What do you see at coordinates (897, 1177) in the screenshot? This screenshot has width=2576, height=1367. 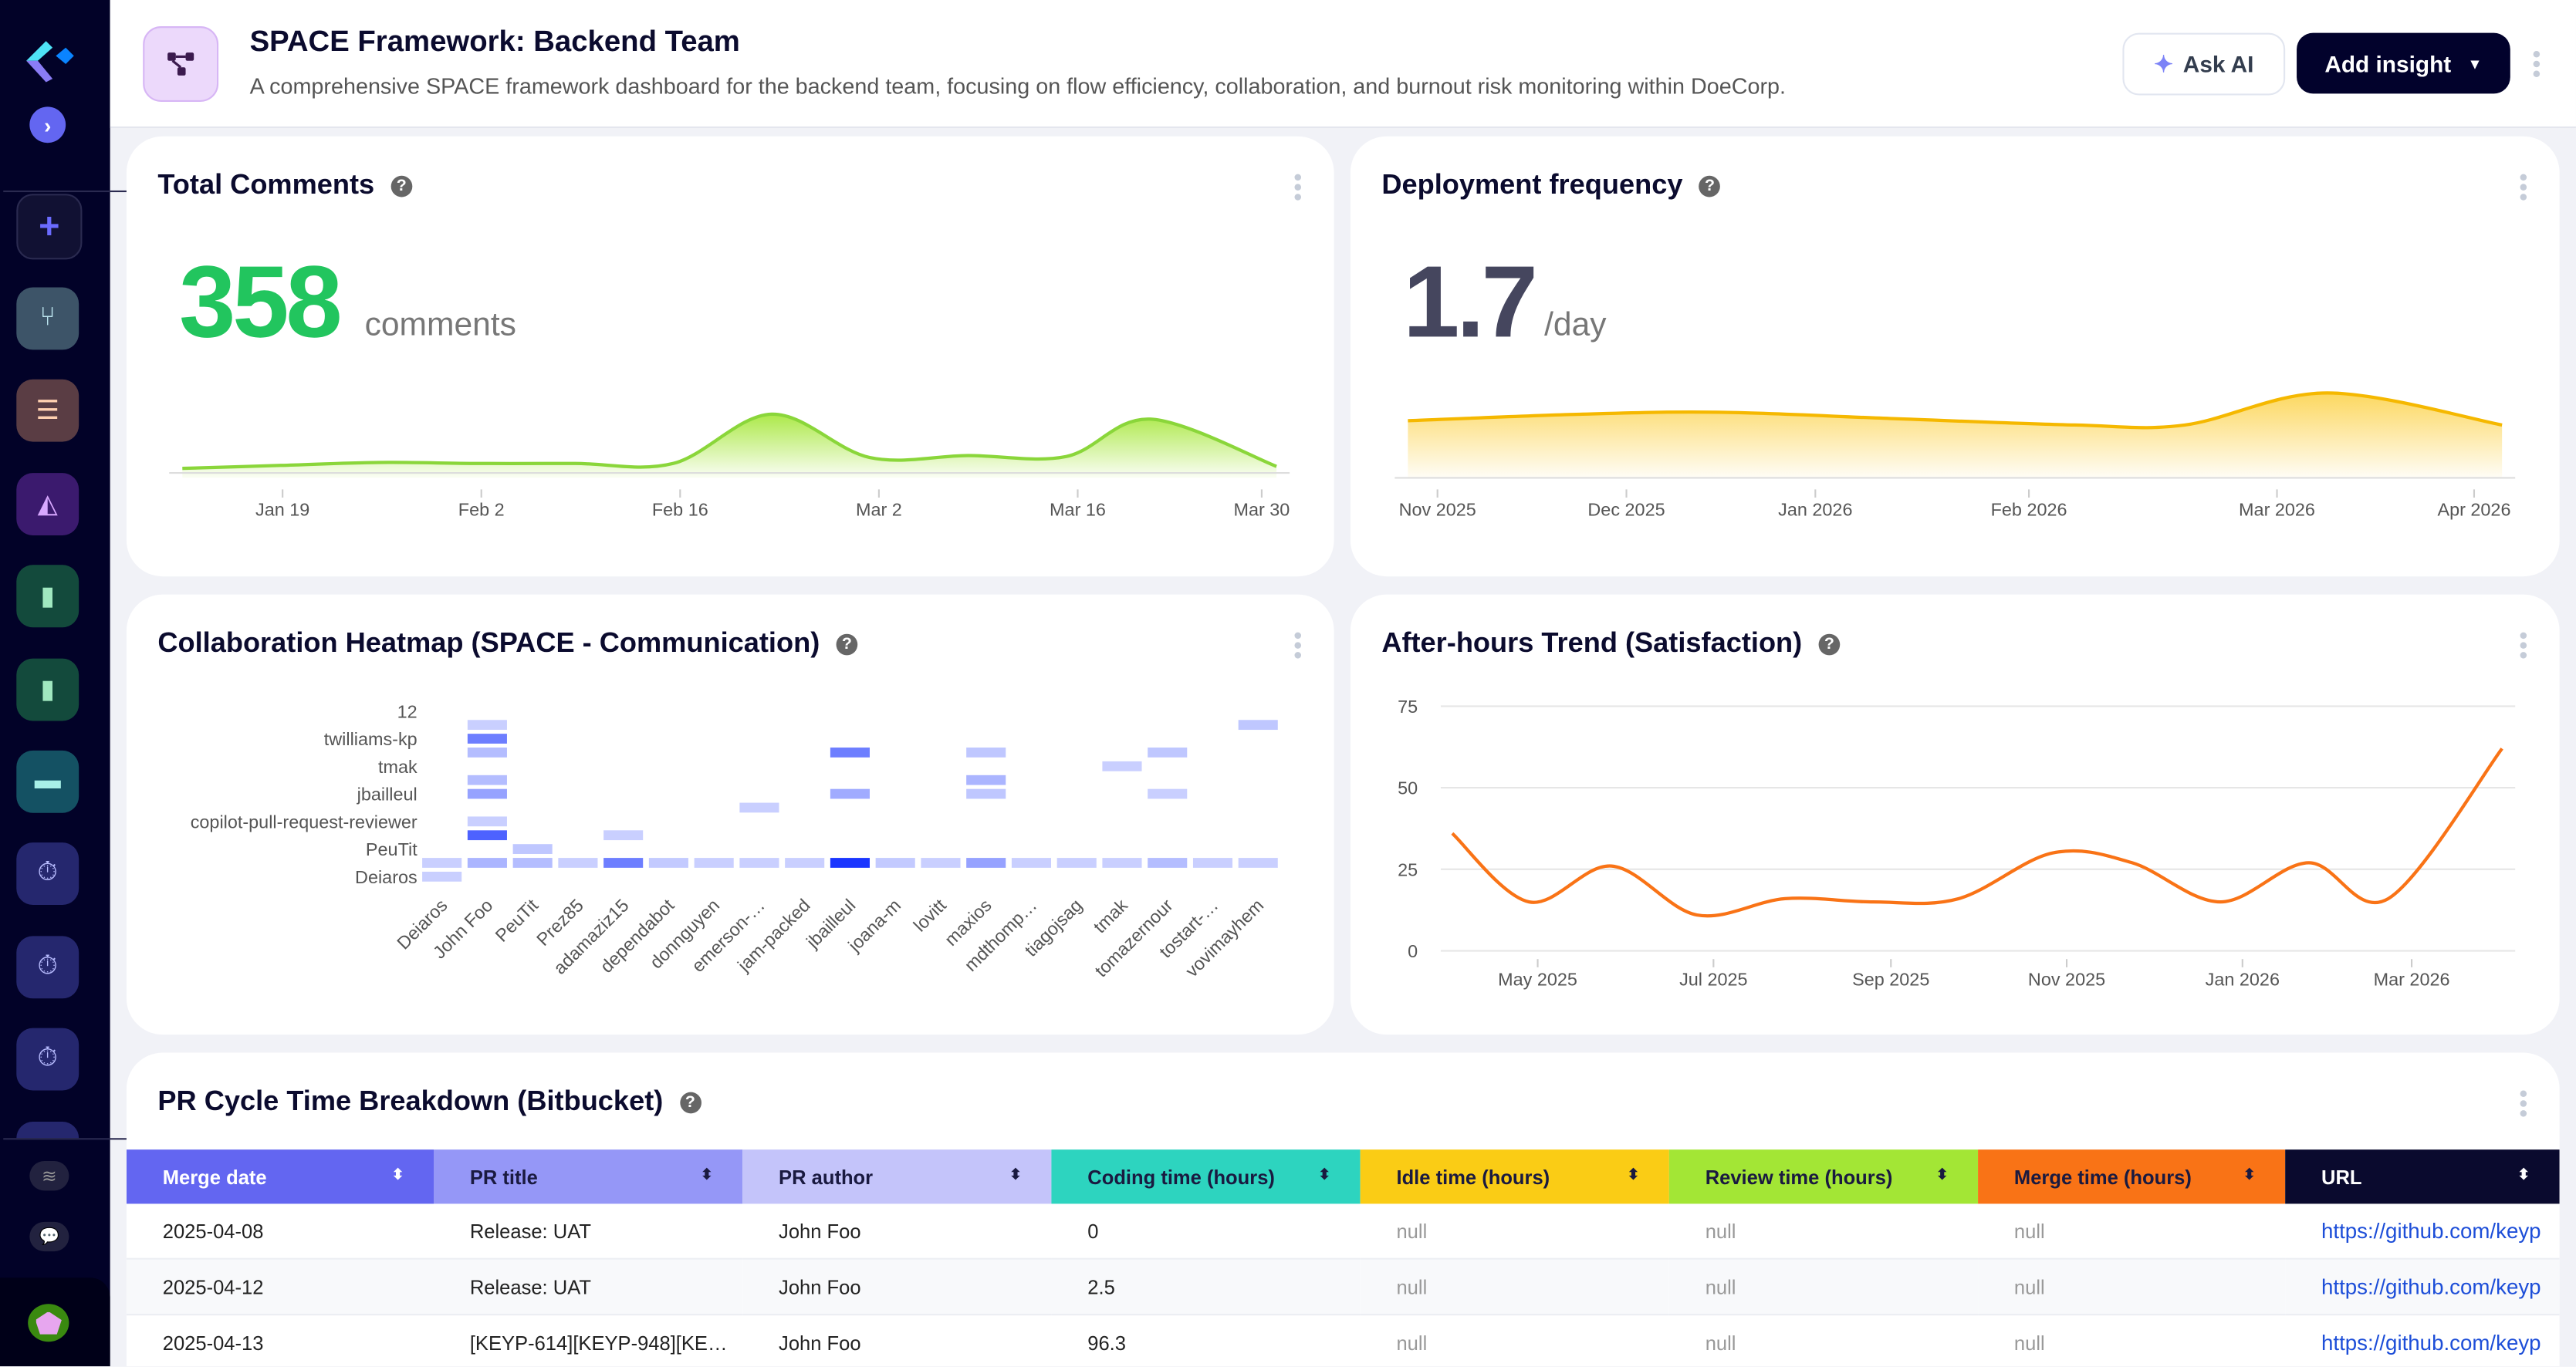 I see `column-header: PR author ⬍` at bounding box center [897, 1177].